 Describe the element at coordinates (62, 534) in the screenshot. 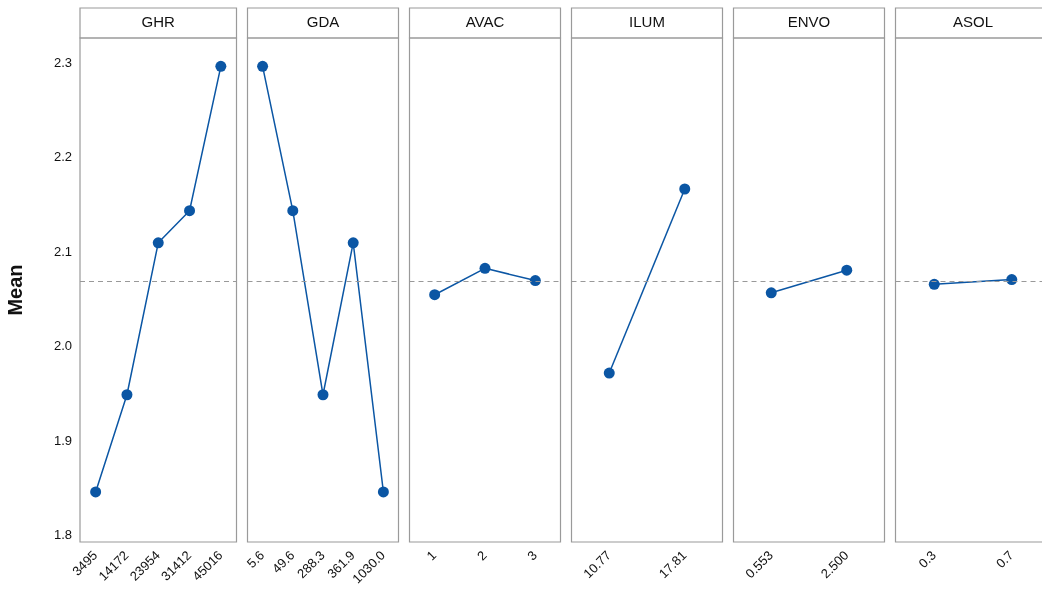

I see `y-tick-label: 1.8` at that location.